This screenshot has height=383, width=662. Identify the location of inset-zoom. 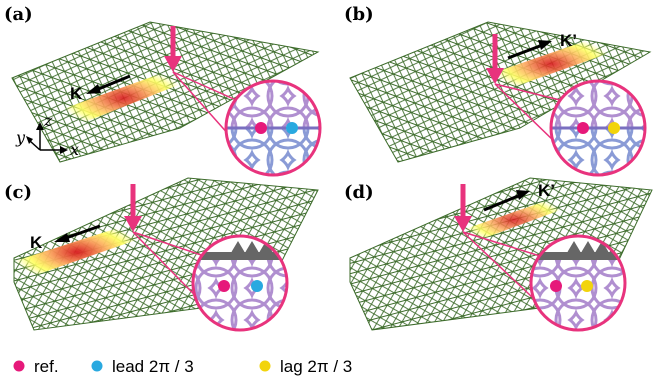
(598, 128).